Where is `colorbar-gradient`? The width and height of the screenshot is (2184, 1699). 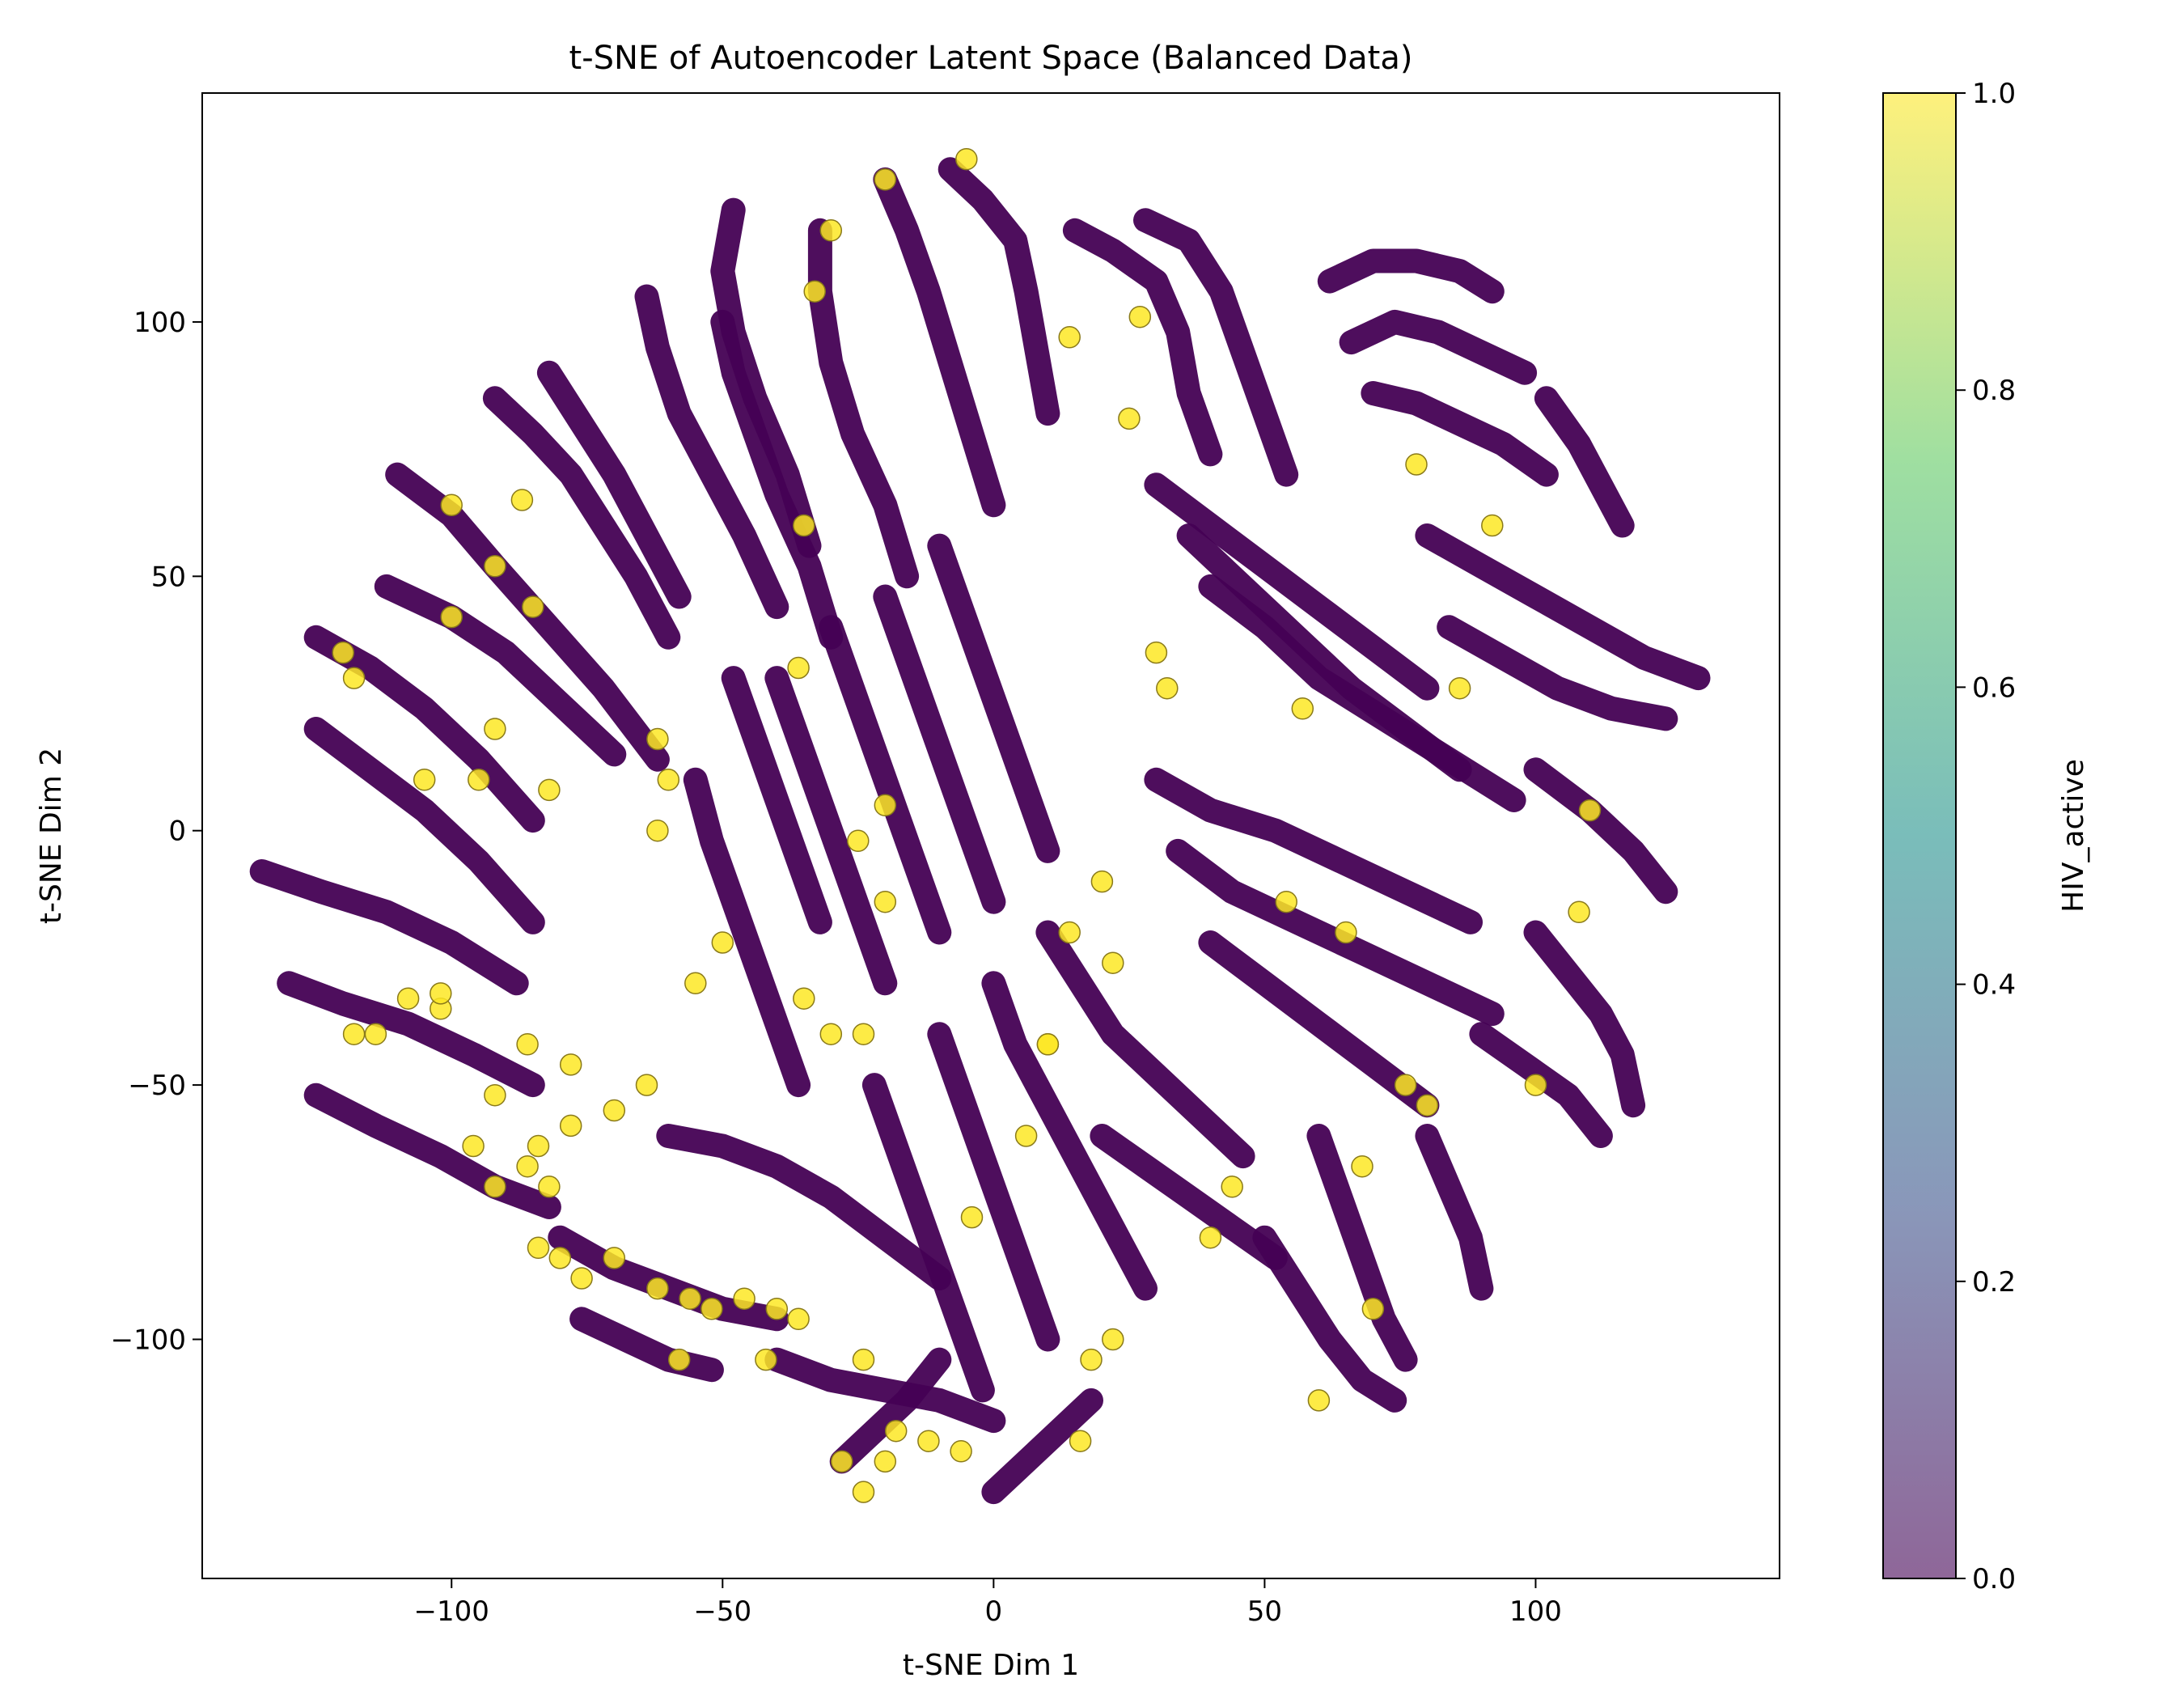 colorbar-gradient is located at coordinates (1919, 835).